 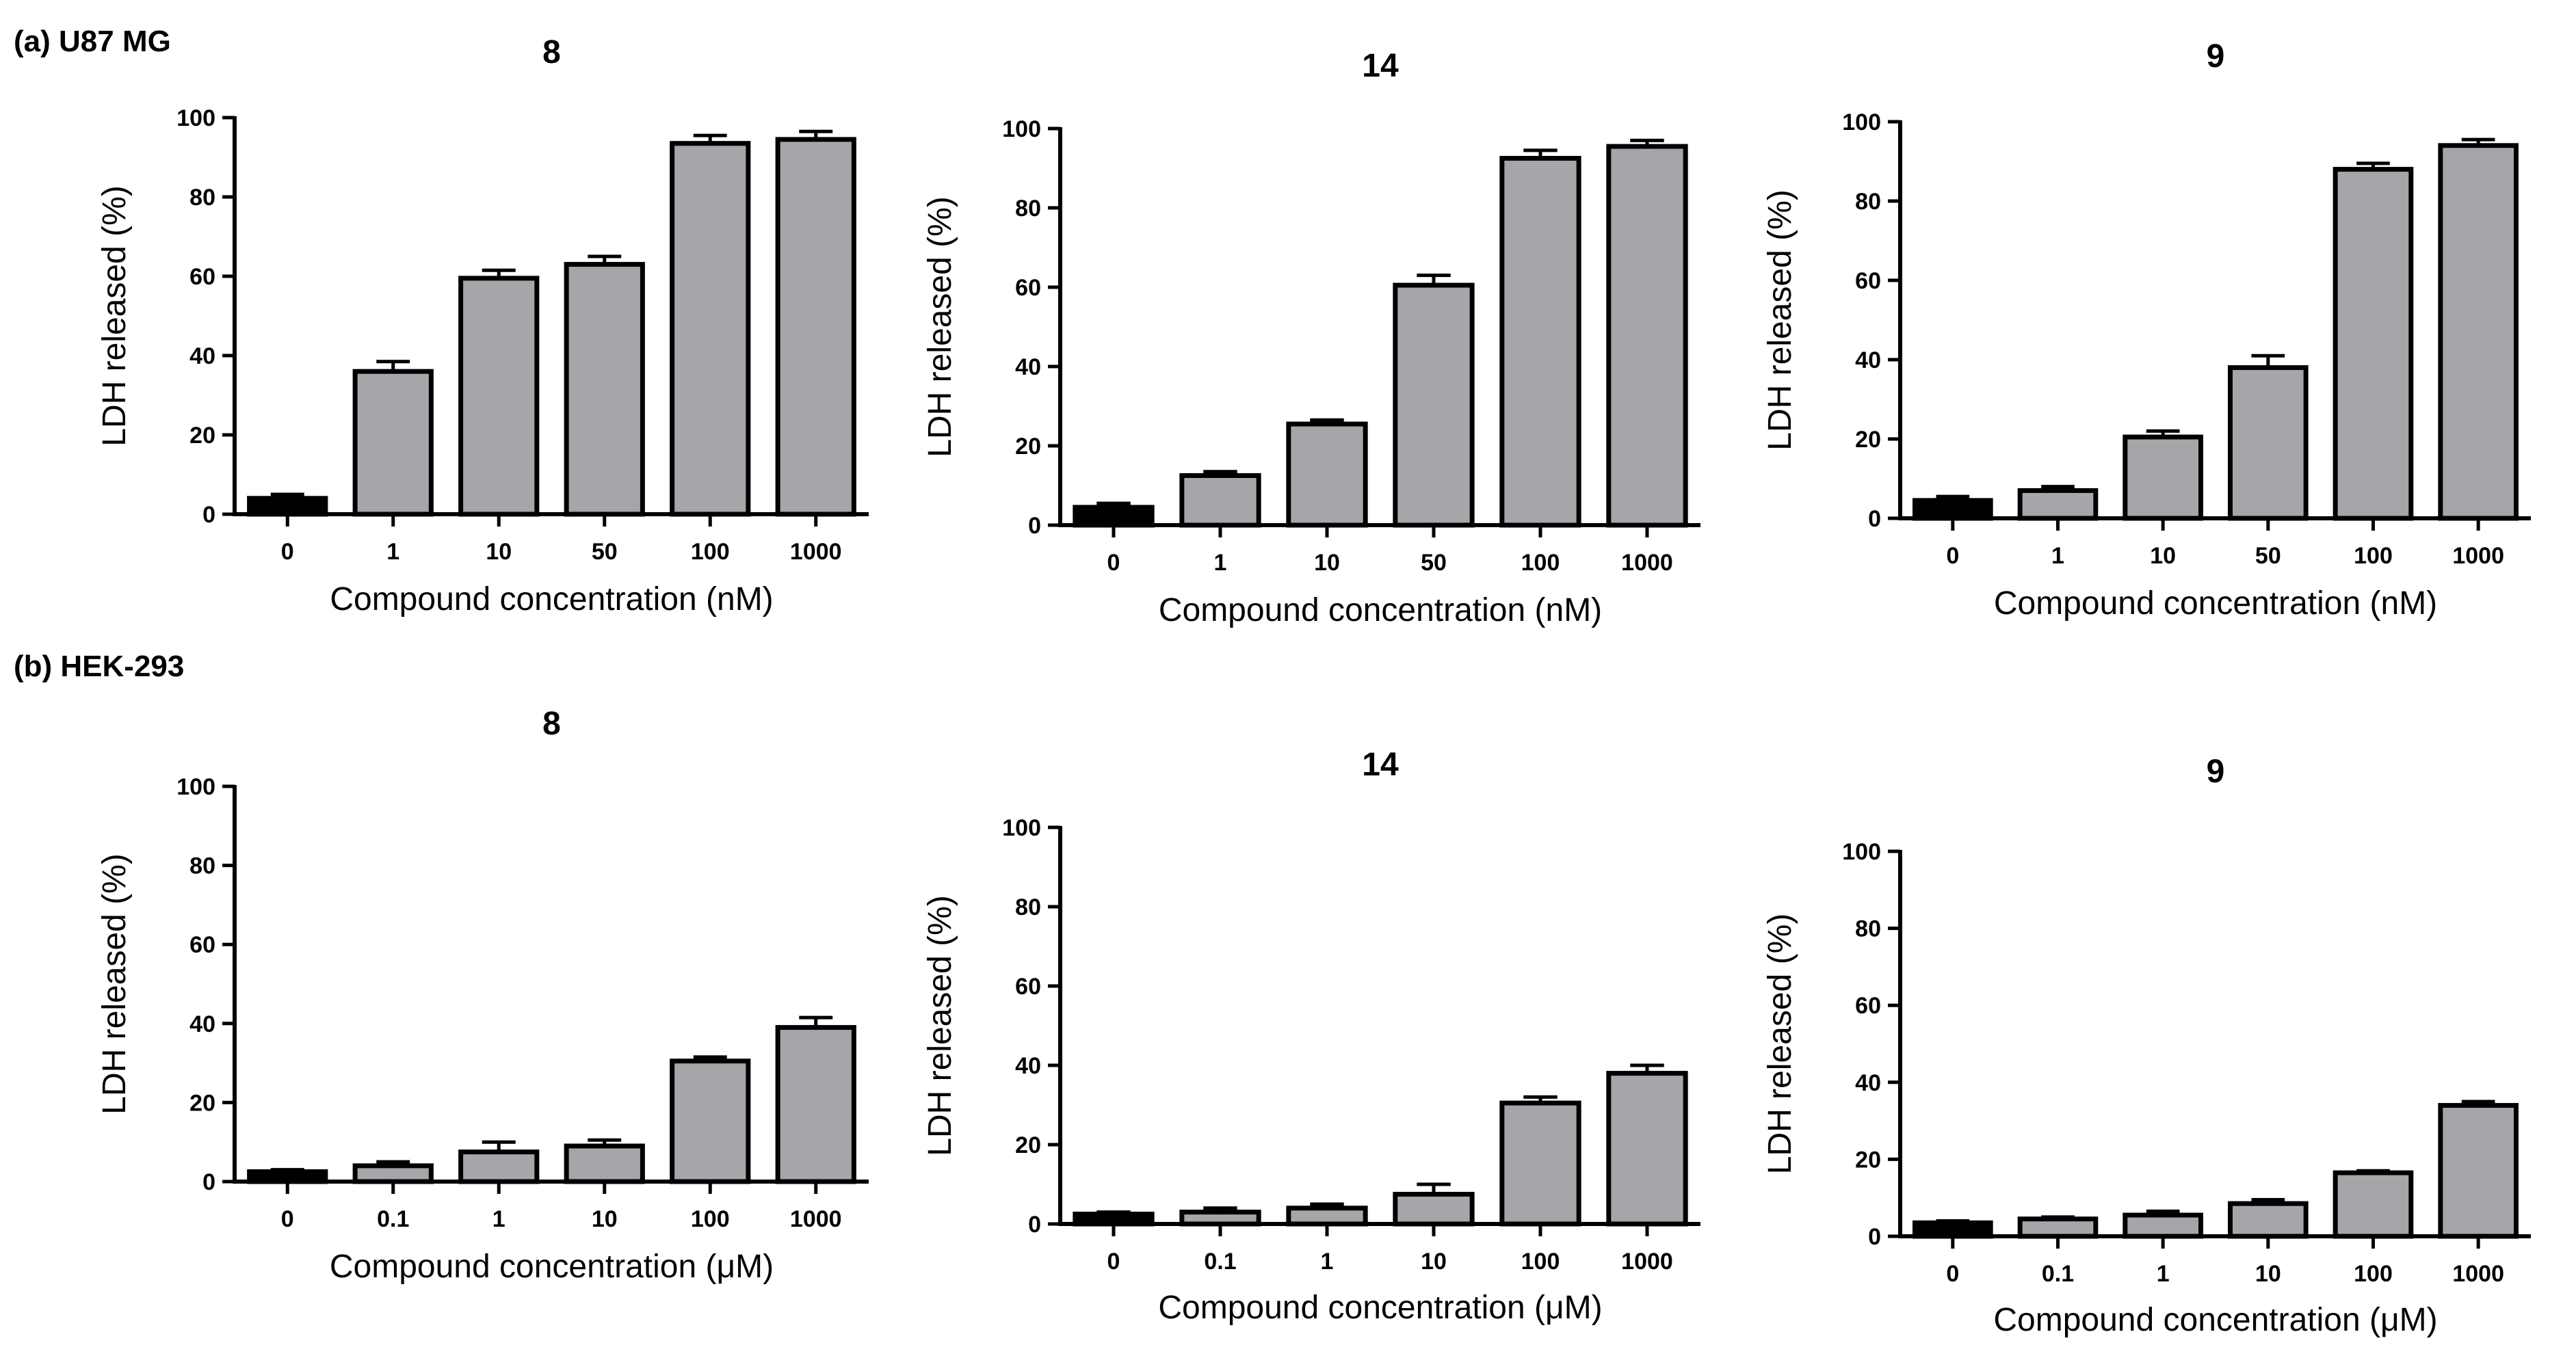 What do you see at coordinates (1113, 1262) in the screenshot?
I see `chart-5-x-tick-label: 0` at bounding box center [1113, 1262].